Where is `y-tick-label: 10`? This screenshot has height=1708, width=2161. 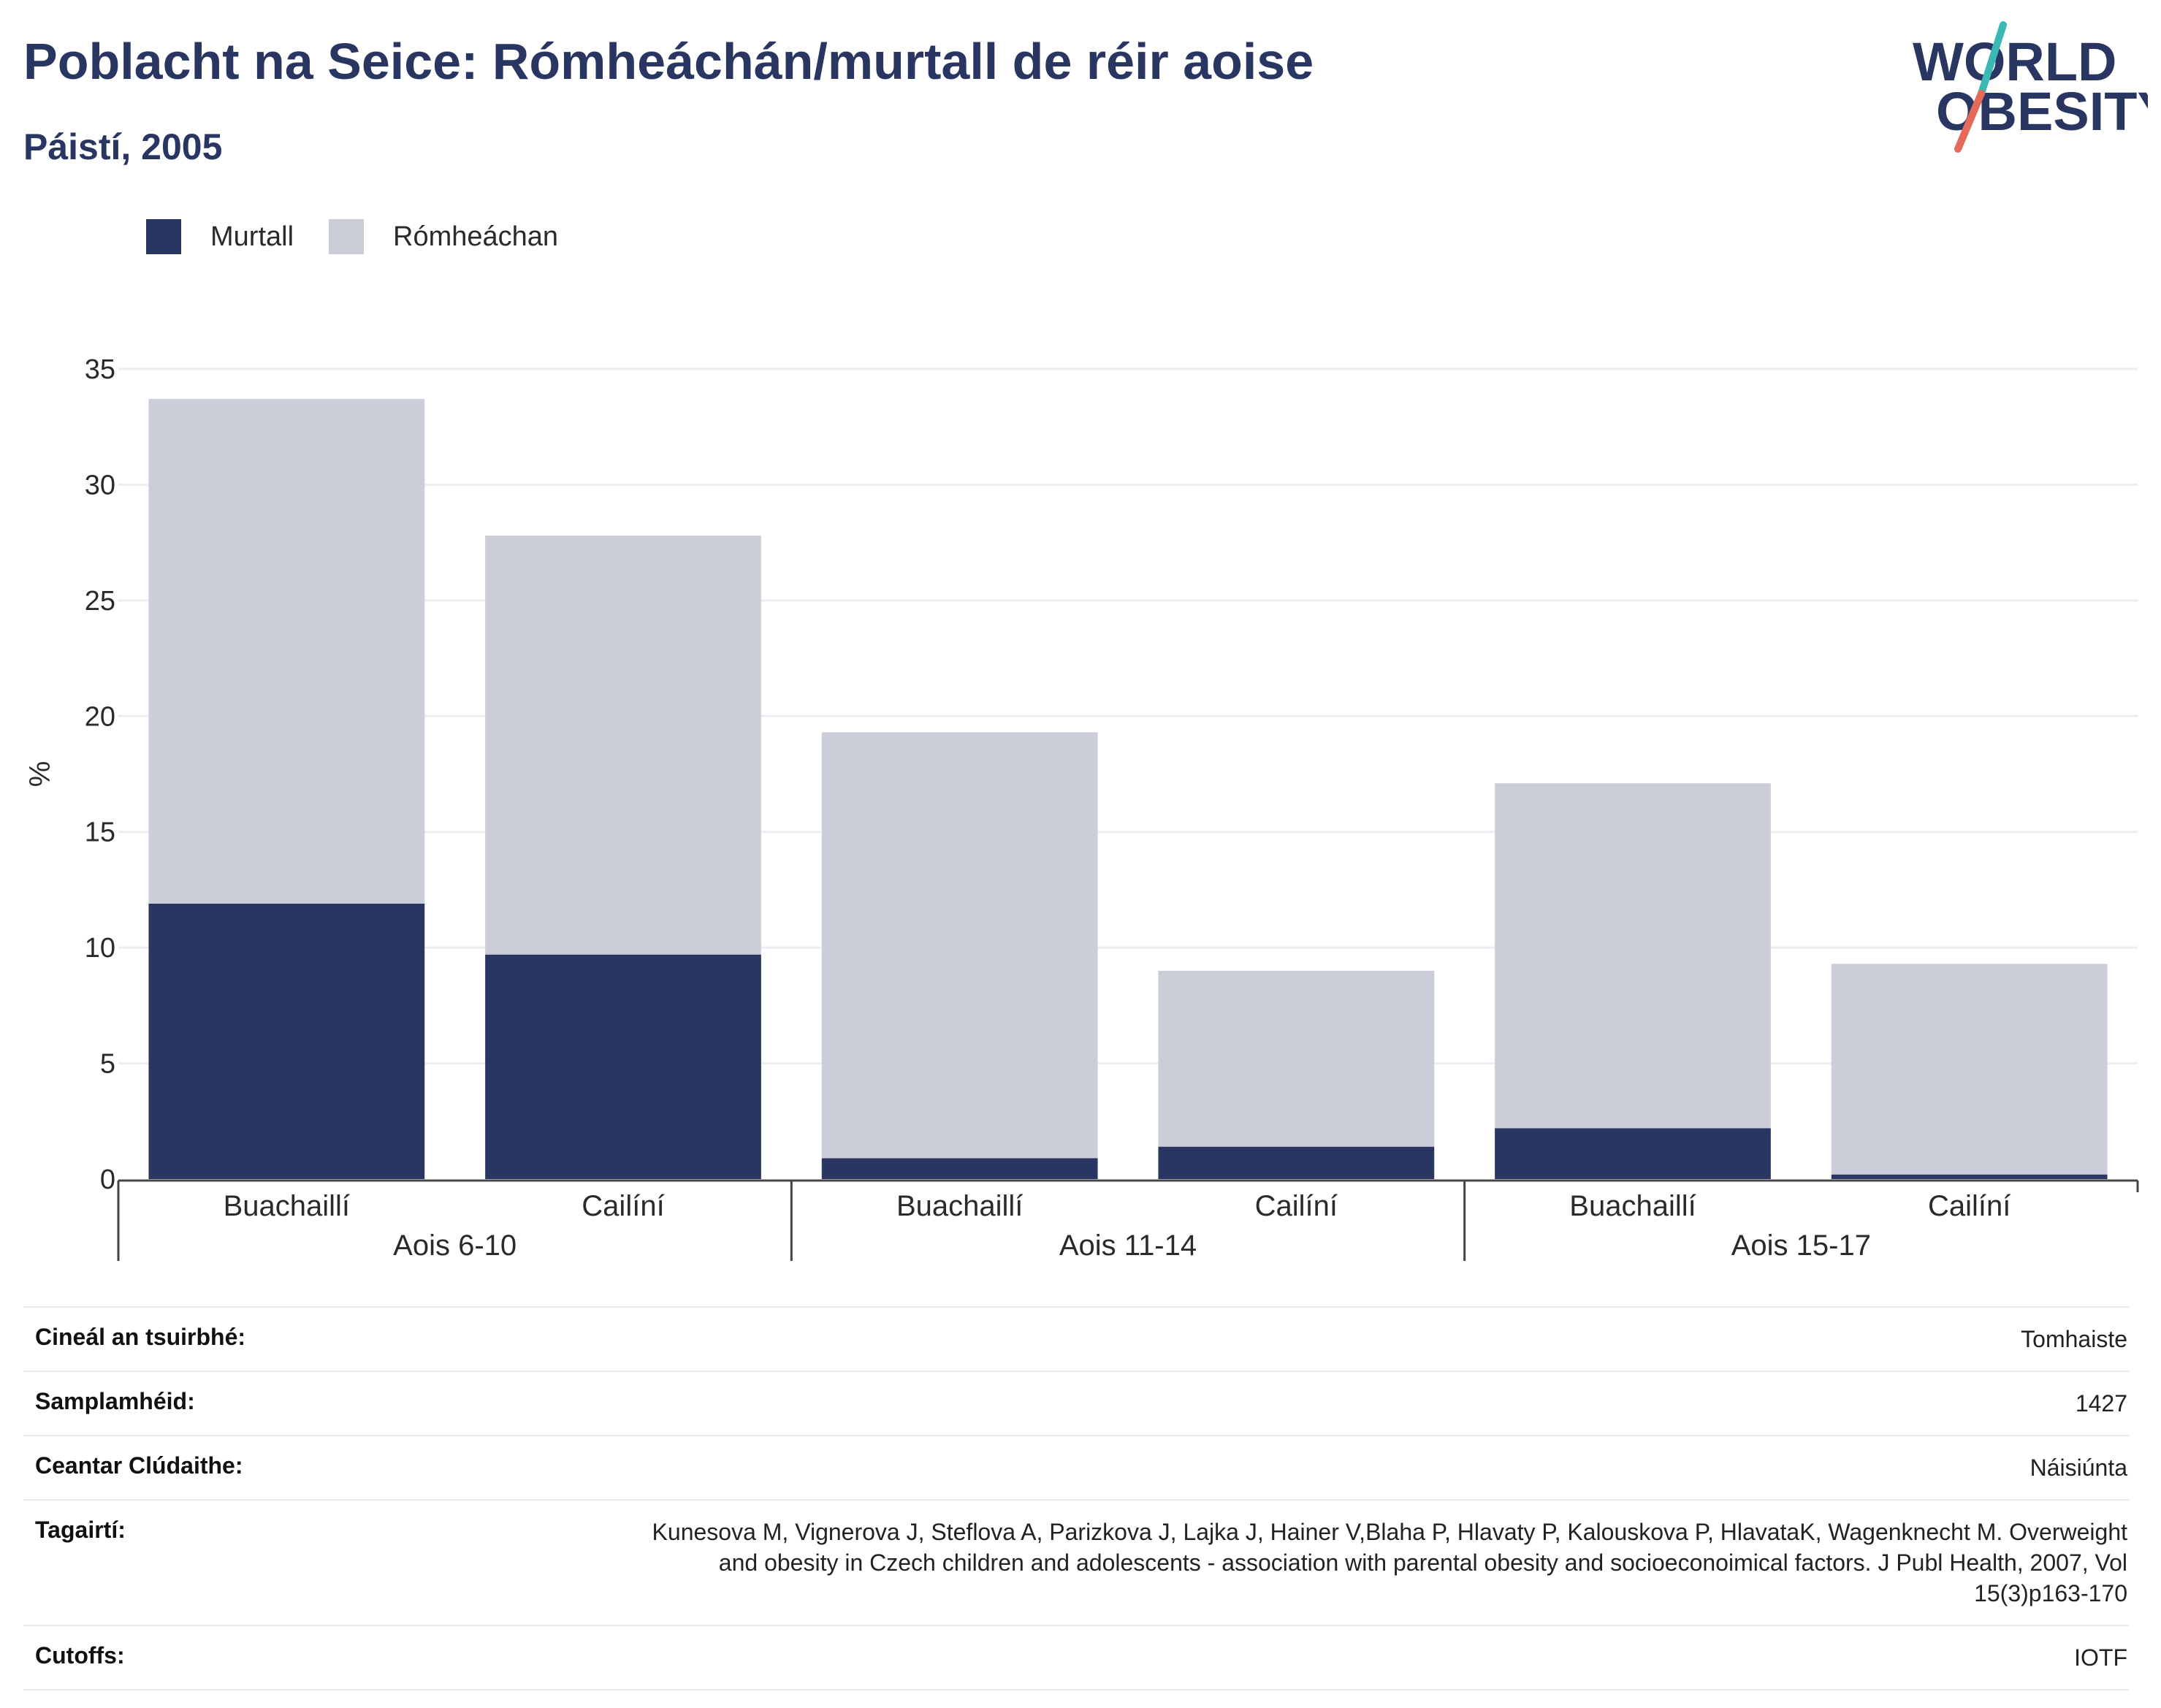
y-tick-label: 10 is located at coordinates (100, 949).